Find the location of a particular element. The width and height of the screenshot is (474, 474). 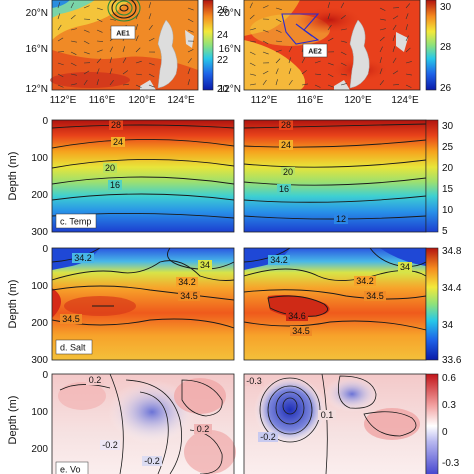

map-left-ytick-0: 20°N is located at coordinates (37, 13).